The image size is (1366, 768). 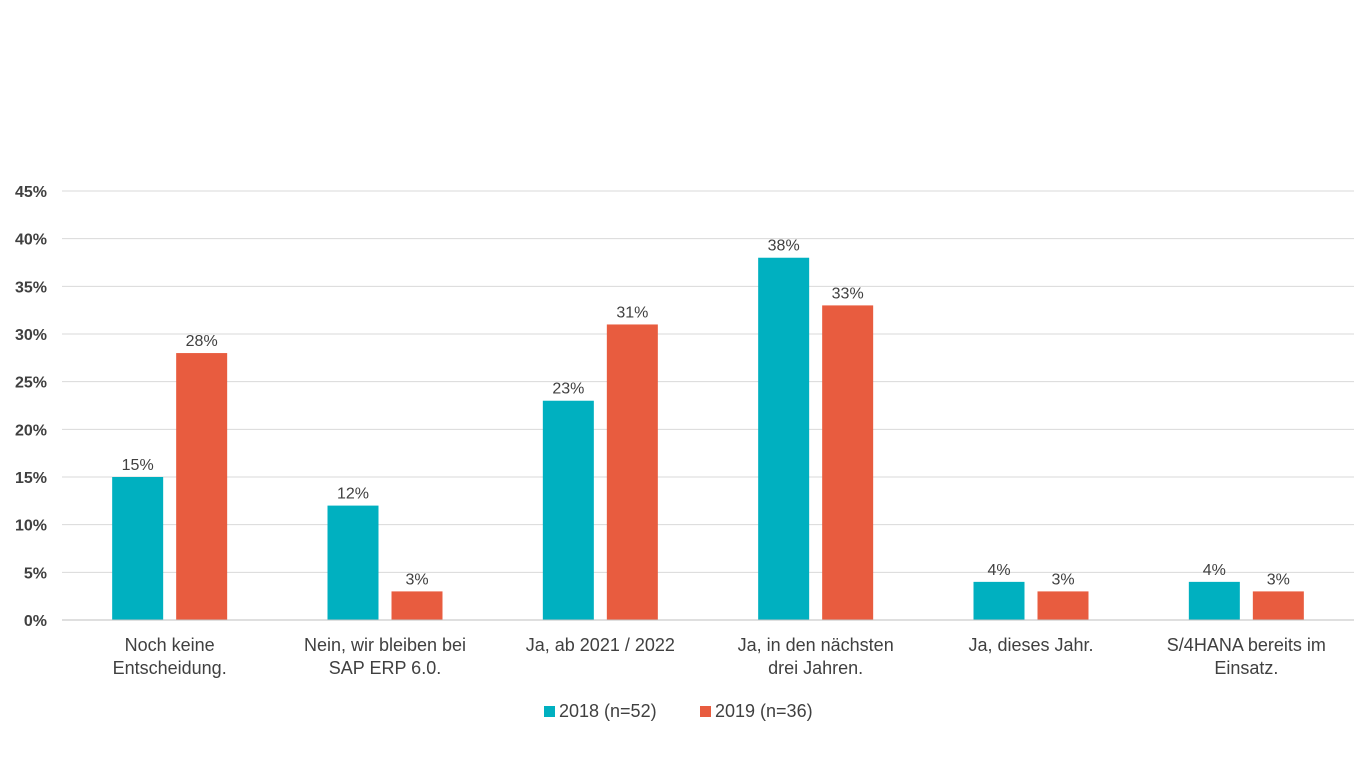 What do you see at coordinates (31, 430) in the screenshot?
I see `y-tick-label: 20%` at bounding box center [31, 430].